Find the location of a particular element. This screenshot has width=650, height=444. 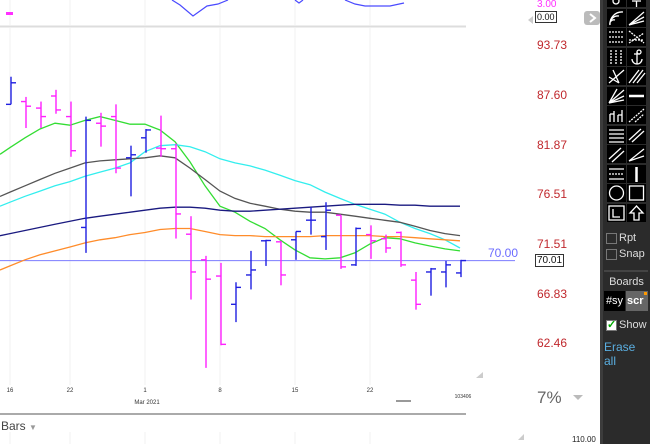

trend-lines-icon is located at coordinates (616, 155).